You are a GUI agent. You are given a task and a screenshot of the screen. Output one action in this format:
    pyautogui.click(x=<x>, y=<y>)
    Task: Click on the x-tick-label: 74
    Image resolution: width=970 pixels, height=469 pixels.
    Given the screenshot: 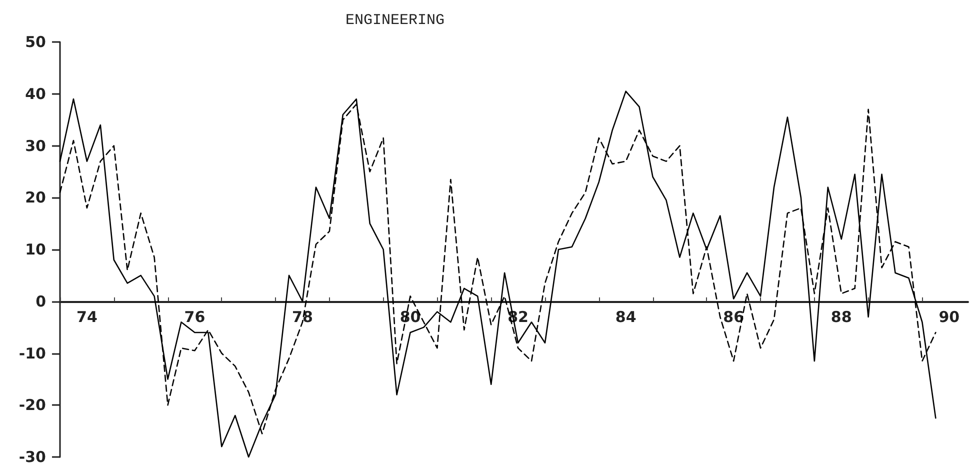 What is the action you would take?
    pyautogui.click(x=87, y=317)
    